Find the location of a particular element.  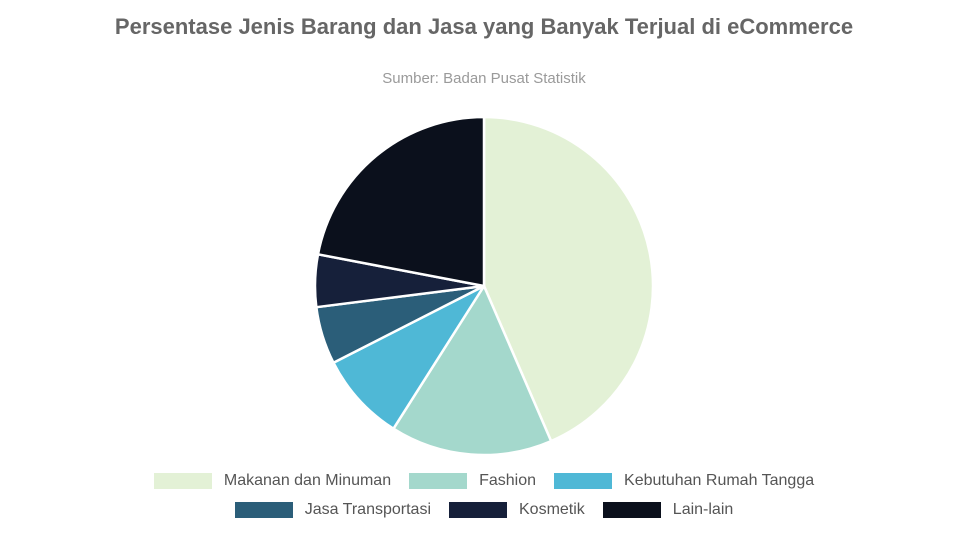

legend-item: Makanan dan Minuman is located at coordinates (272, 481).